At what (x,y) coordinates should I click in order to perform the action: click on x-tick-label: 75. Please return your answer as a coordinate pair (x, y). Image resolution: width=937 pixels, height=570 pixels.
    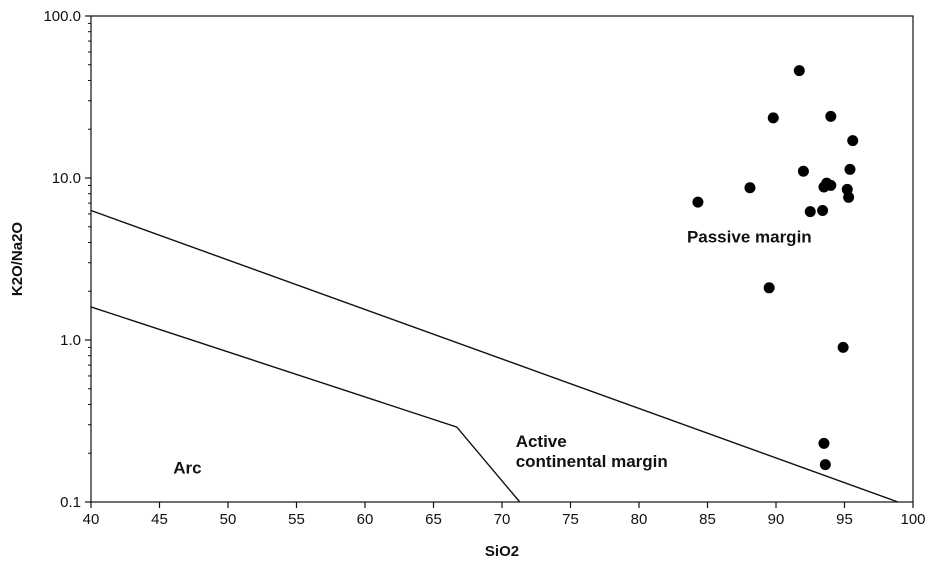
    Looking at the image, I should click on (570, 519).